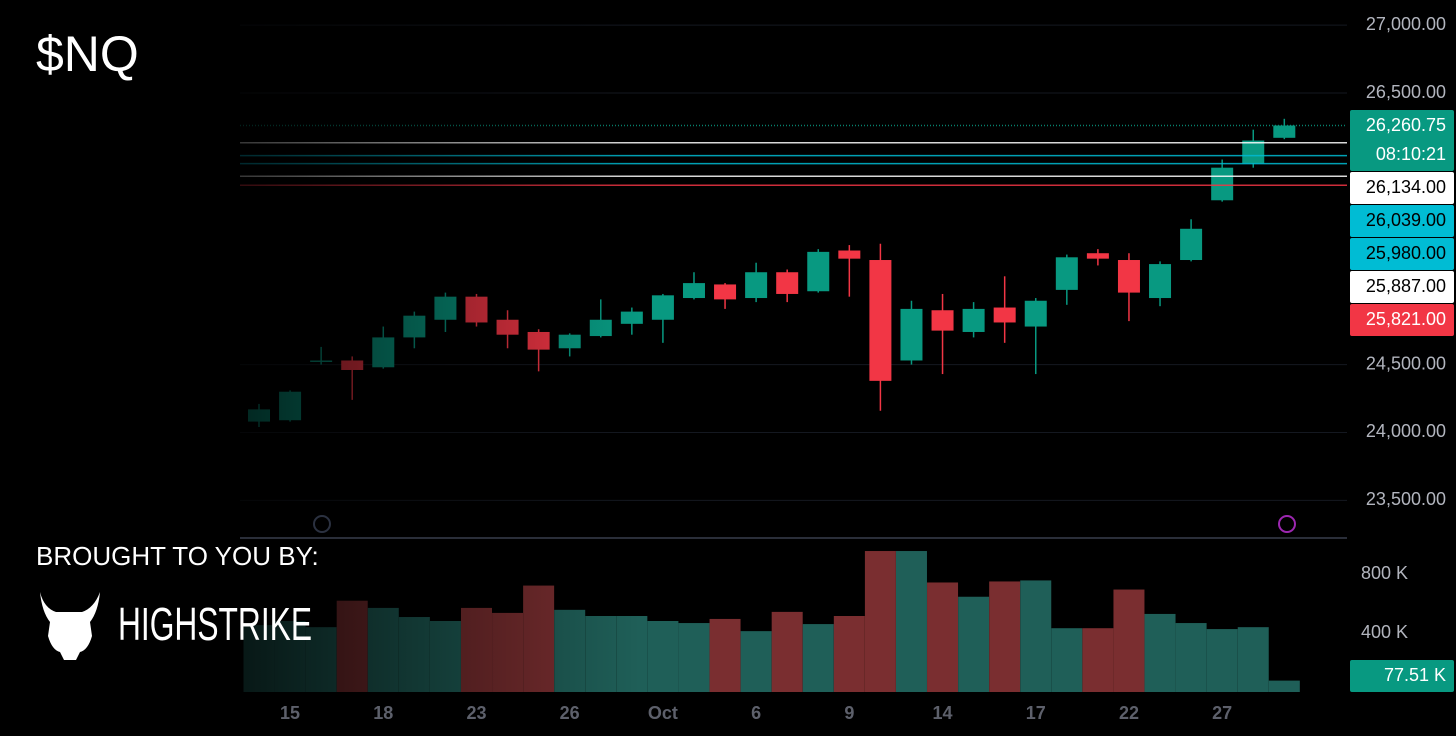 The height and width of the screenshot is (736, 1456). Describe the element at coordinates (1406, 286) in the screenshot. I see `price-label: 25,887.00` at that location.